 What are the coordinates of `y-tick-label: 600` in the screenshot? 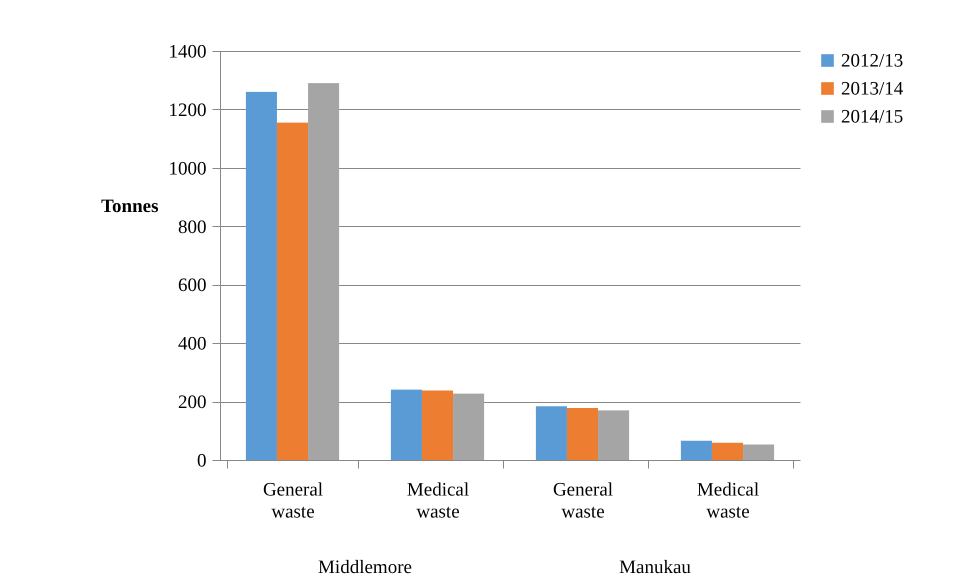 It's located at (192, 285).